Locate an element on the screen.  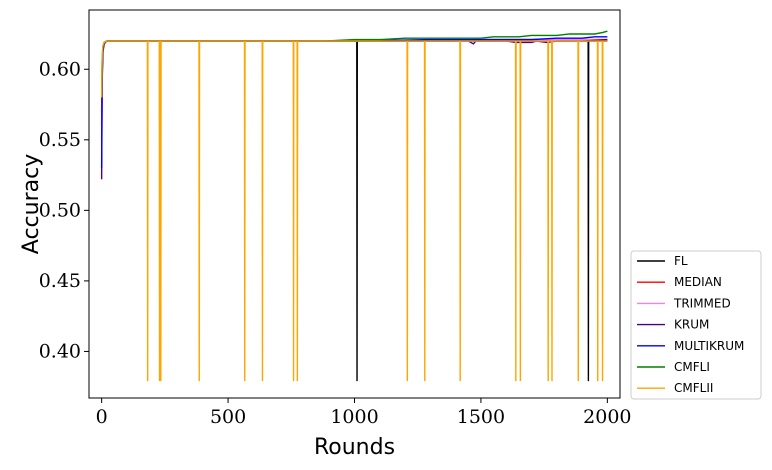
legend-label-cmflii: CMFLII is located at coordinates (693, 388).